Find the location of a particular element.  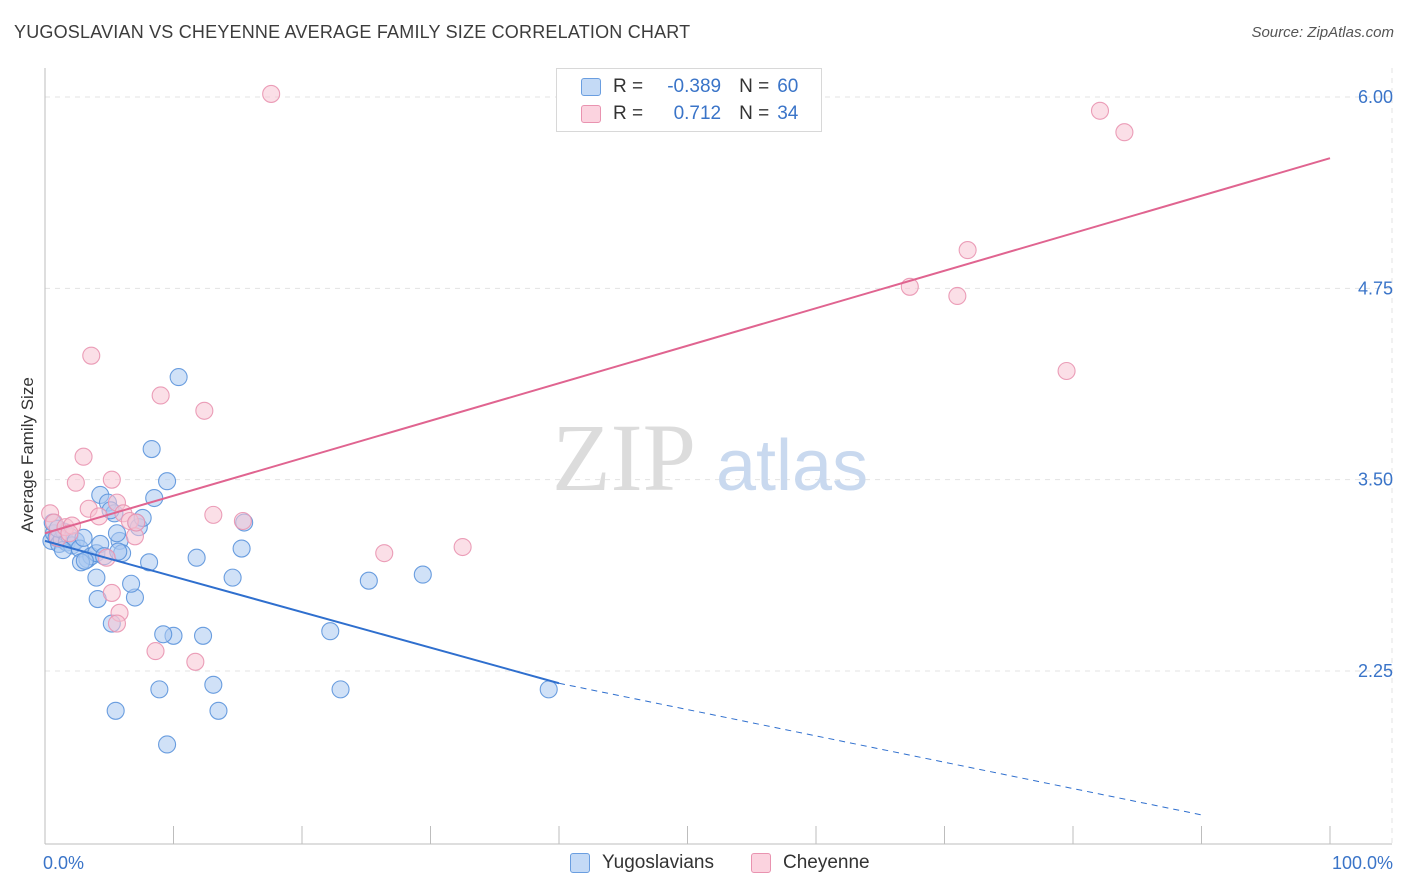

legend-row-cheyenne: R = 0.712 N = 34 is located at coordinates (699, 114).